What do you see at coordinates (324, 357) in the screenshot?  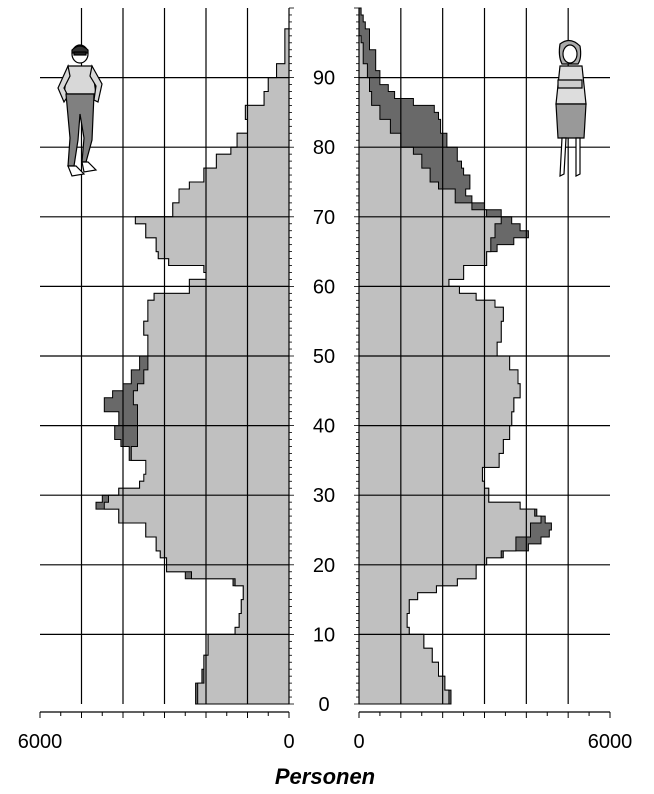 I see `age-tick-label: 50` at bounding box center [324, 357].